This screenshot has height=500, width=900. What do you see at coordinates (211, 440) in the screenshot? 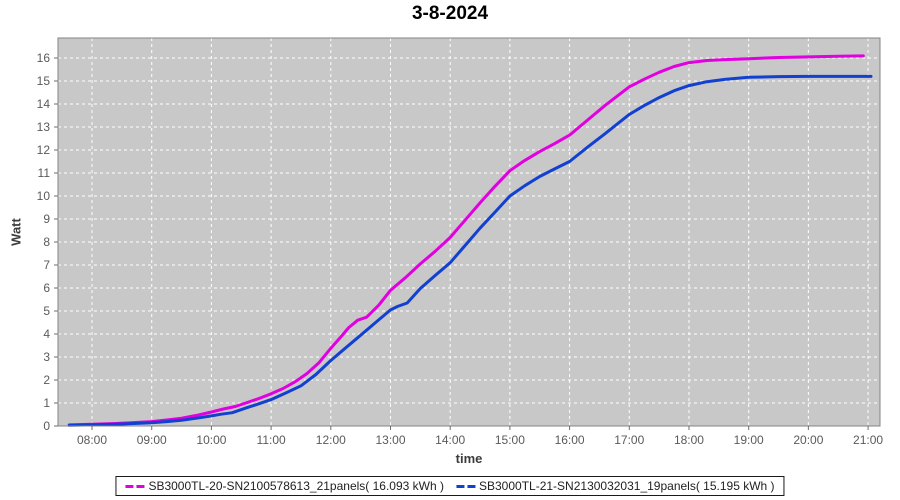
I see `x-tick-label: 10:00` at bounding box center [211, 440].